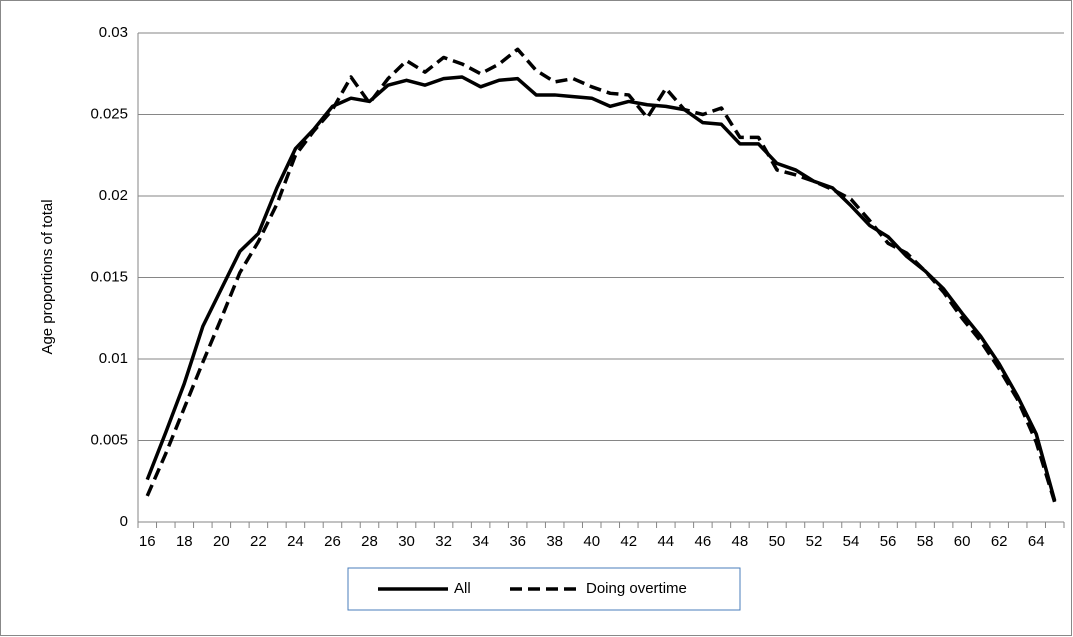 The width and height of the screenshot is (1073, 637). What do you see at coordinates (113, 358) in the screenshot?
I see `y-tick-label: 0.01` at bounding box center [113, 358].